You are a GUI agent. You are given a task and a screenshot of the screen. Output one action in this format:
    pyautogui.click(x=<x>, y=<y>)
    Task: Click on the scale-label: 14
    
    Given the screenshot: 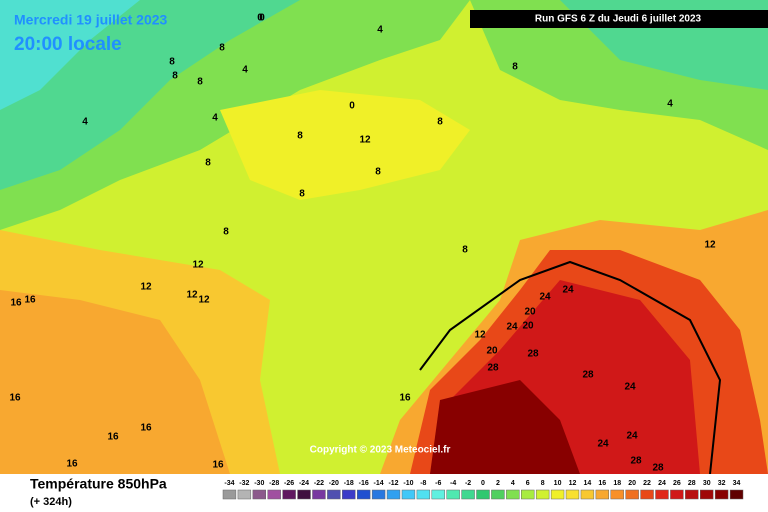 What is the action you would take?
    pyautogui.click(x=588, y=483)
    